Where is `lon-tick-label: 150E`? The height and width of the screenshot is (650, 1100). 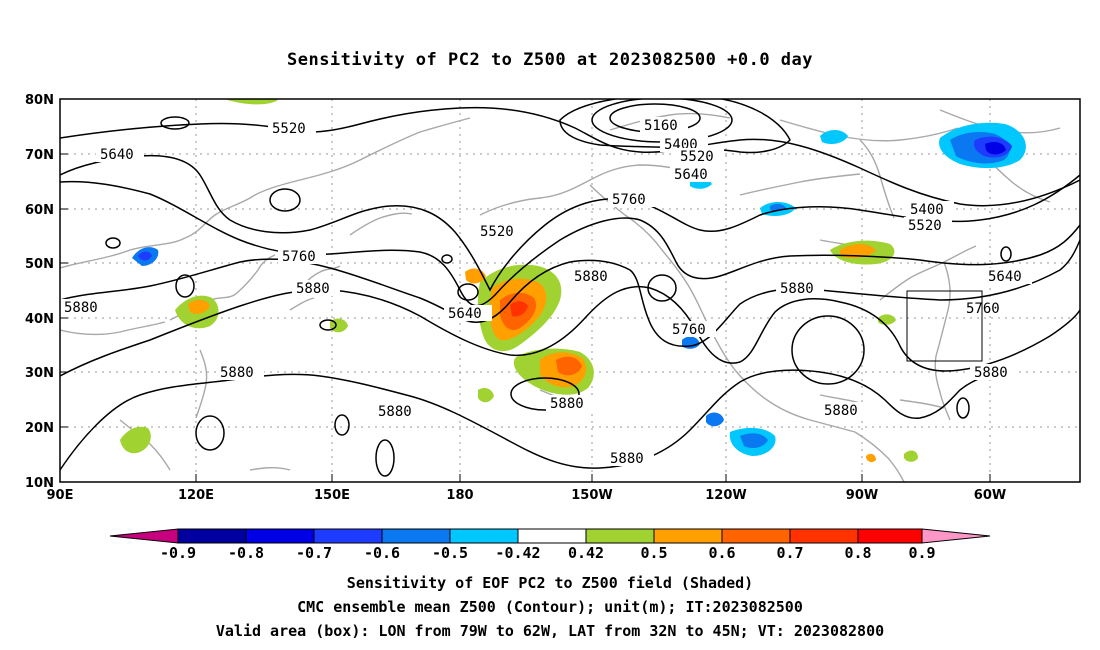
lon-tick-label: 150E is located at coordinates (332, 495).